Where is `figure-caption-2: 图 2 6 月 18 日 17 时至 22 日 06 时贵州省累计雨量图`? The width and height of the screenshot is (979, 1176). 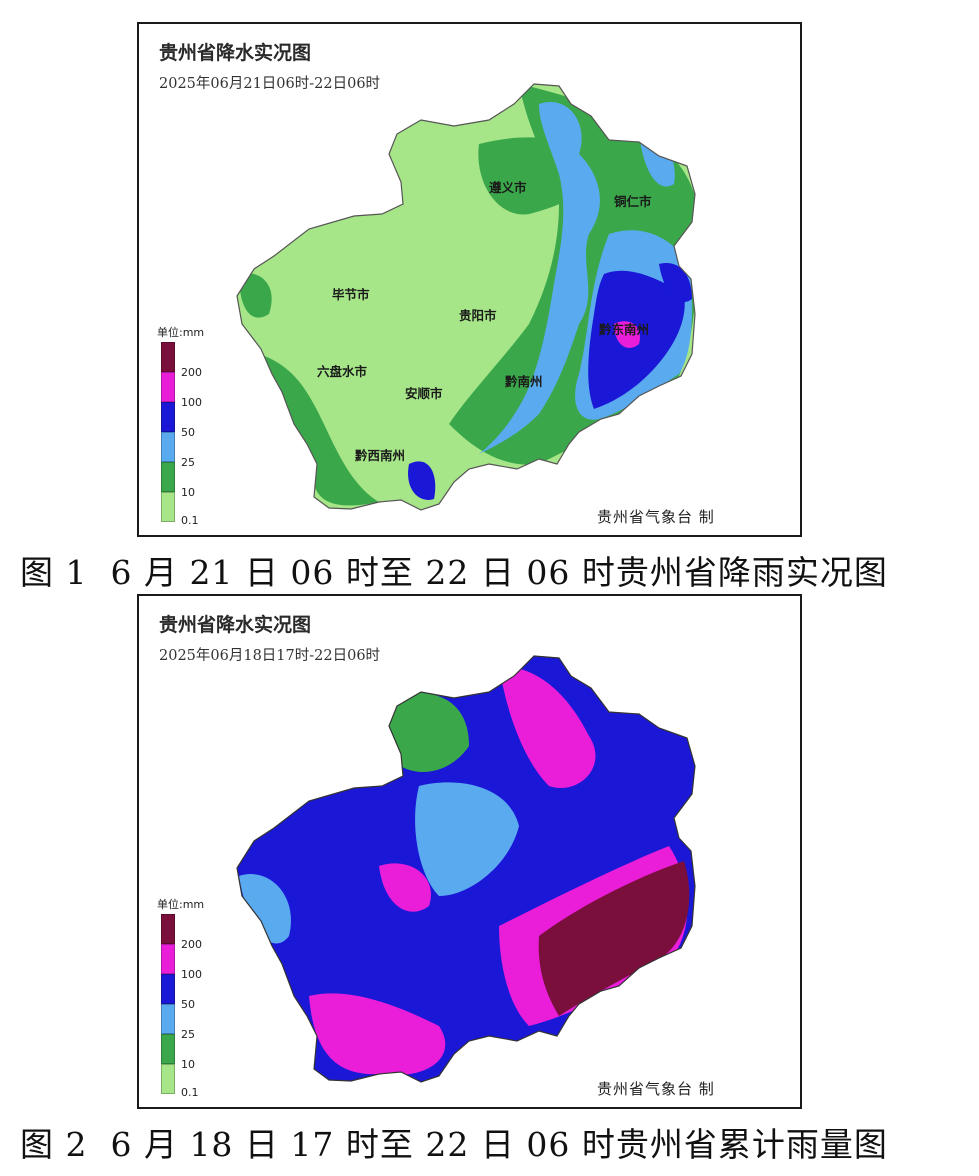 figure-caption-2: 图 2 6 月 18 日 17 时至 22 日 06 时贵州省累计雨量图 is located at coordinates (454, 1144).